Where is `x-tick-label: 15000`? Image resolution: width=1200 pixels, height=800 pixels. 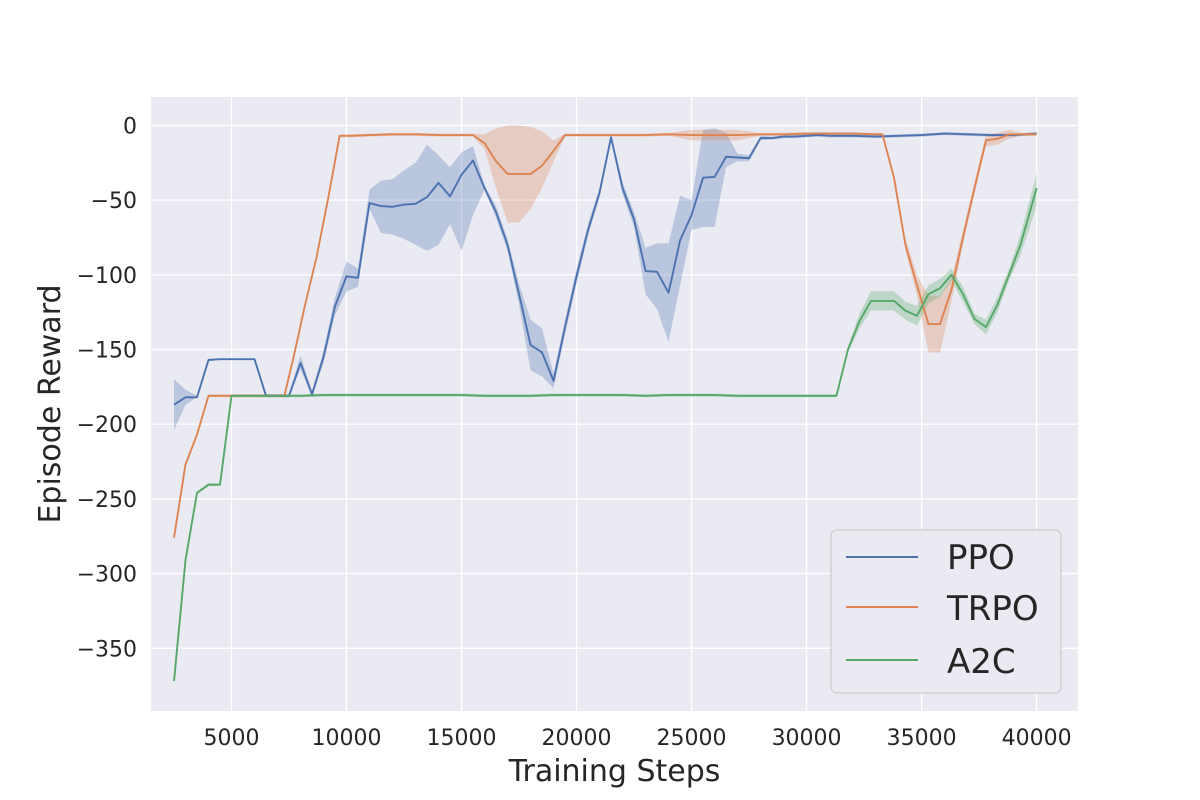 x-tick-label: 15000 is located at coordinates (462, 738).